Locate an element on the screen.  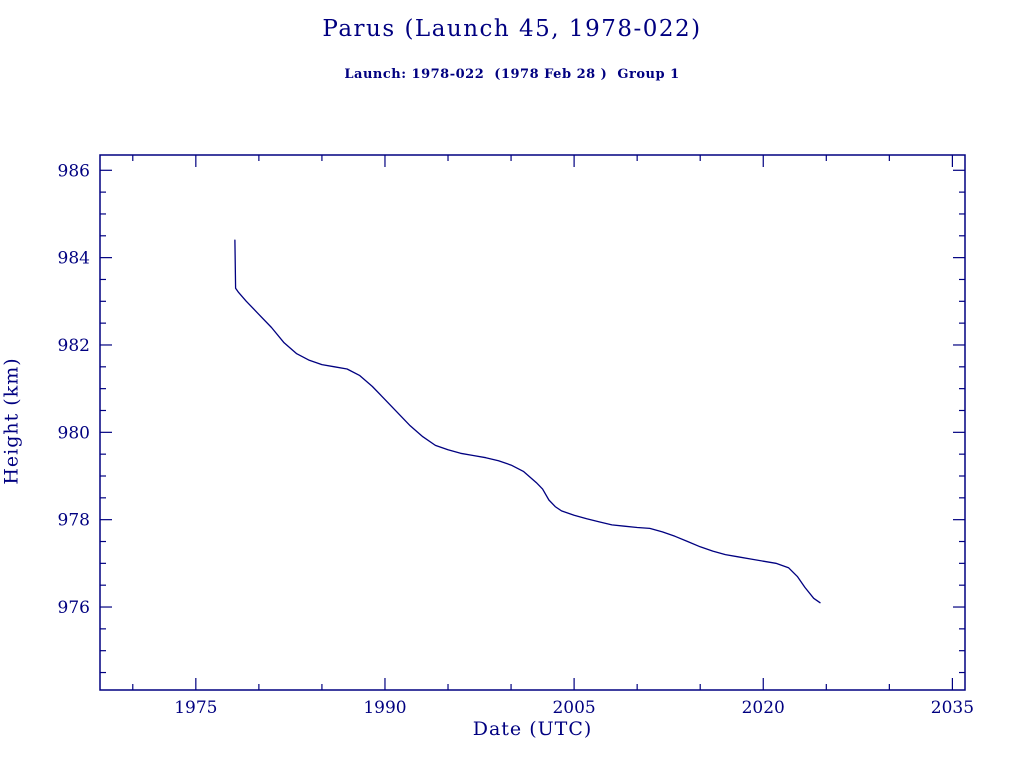
chart-subtitle: Launch: 1978-022 (1978 Feb 28 ) Group 1 is located at coordinates (512, 74).